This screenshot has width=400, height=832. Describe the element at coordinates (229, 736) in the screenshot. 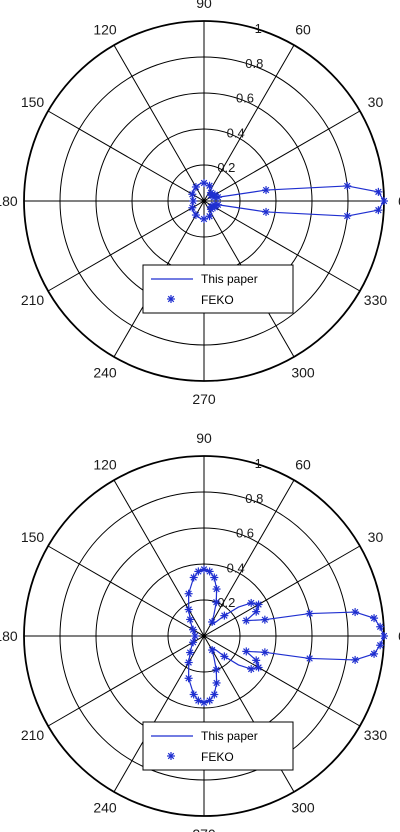

I see `legend-label-this-paper: This paper` at that location.